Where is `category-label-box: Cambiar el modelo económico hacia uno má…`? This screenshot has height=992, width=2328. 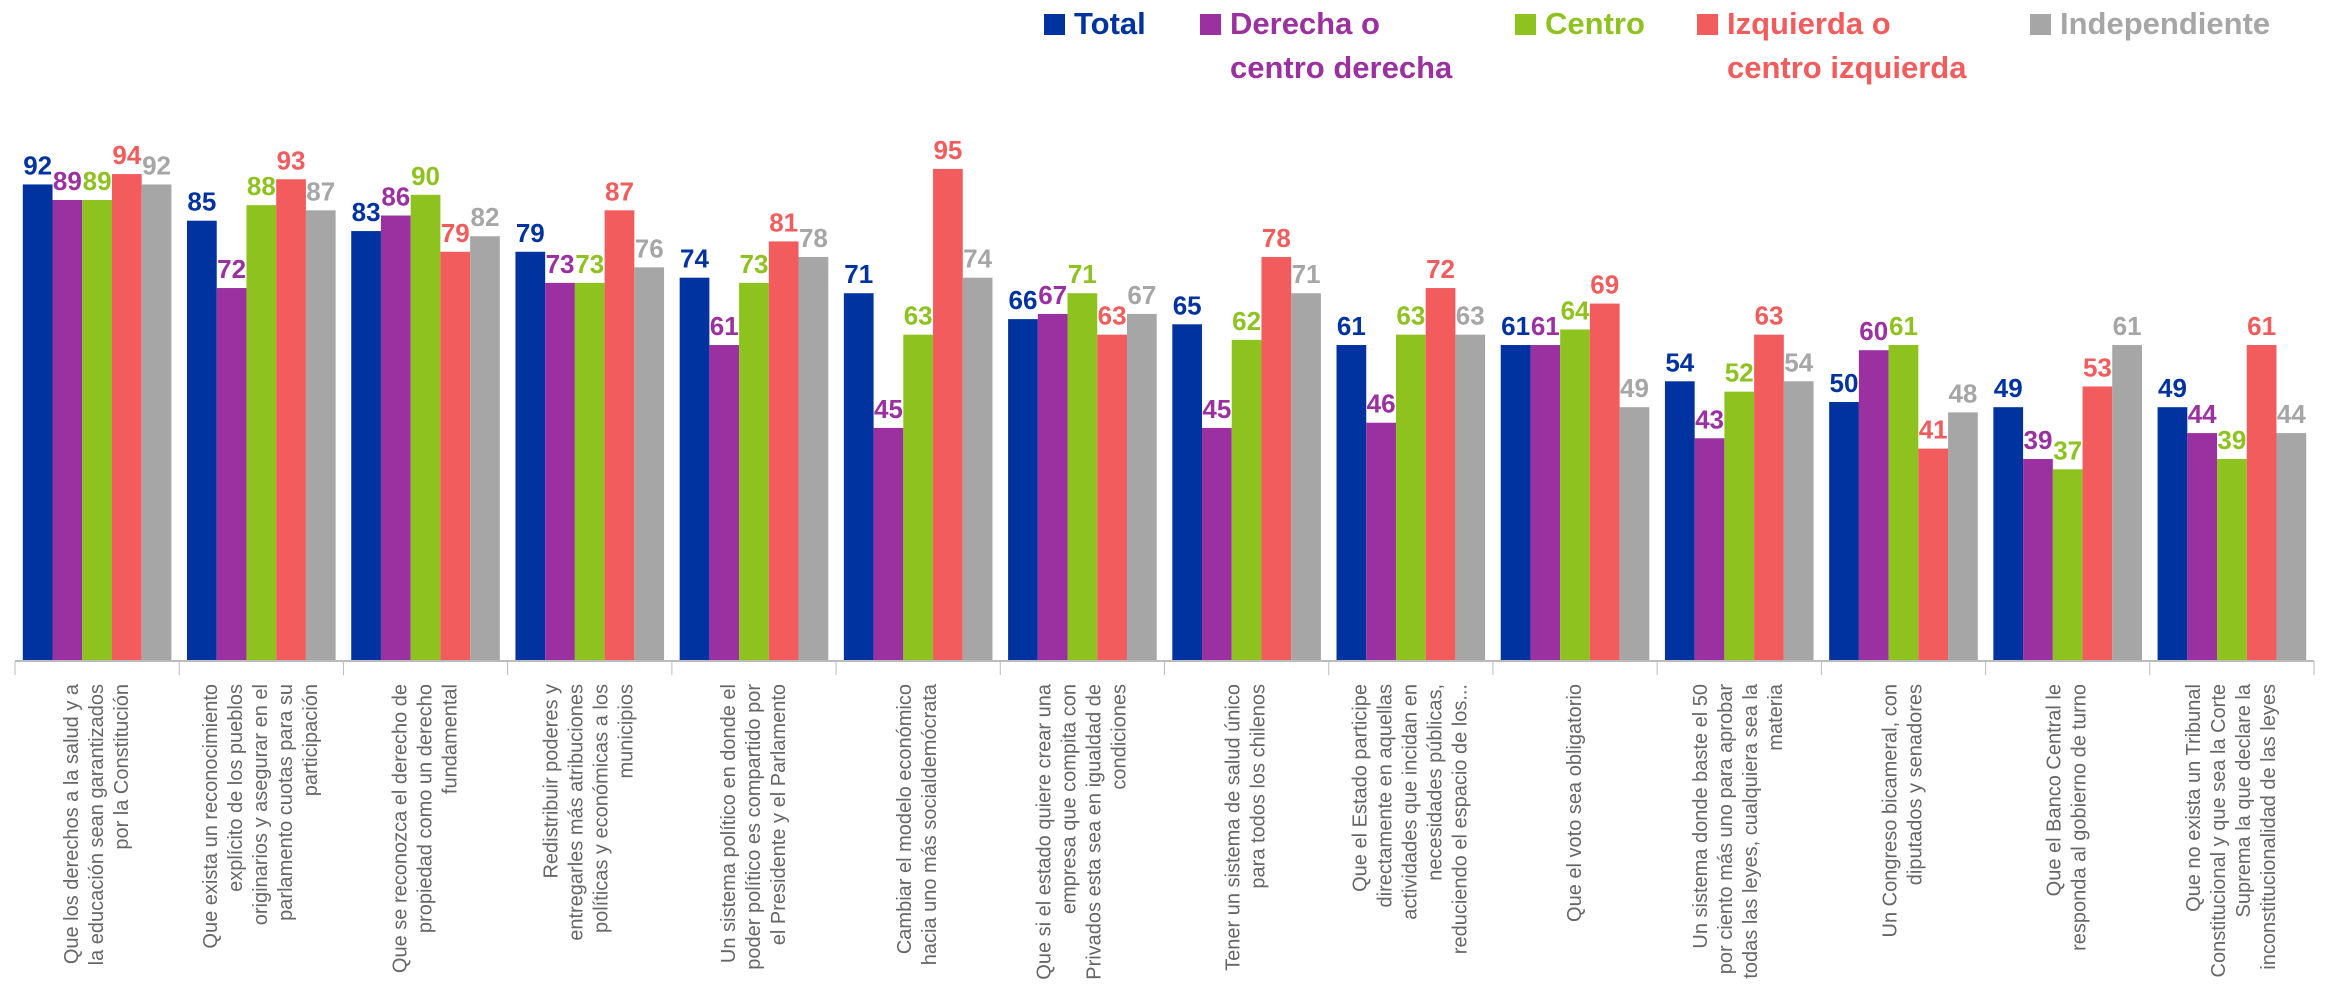 category-label-box: Cambiar el modelo económico hacia uno má… is located at coordinates (918, 825).